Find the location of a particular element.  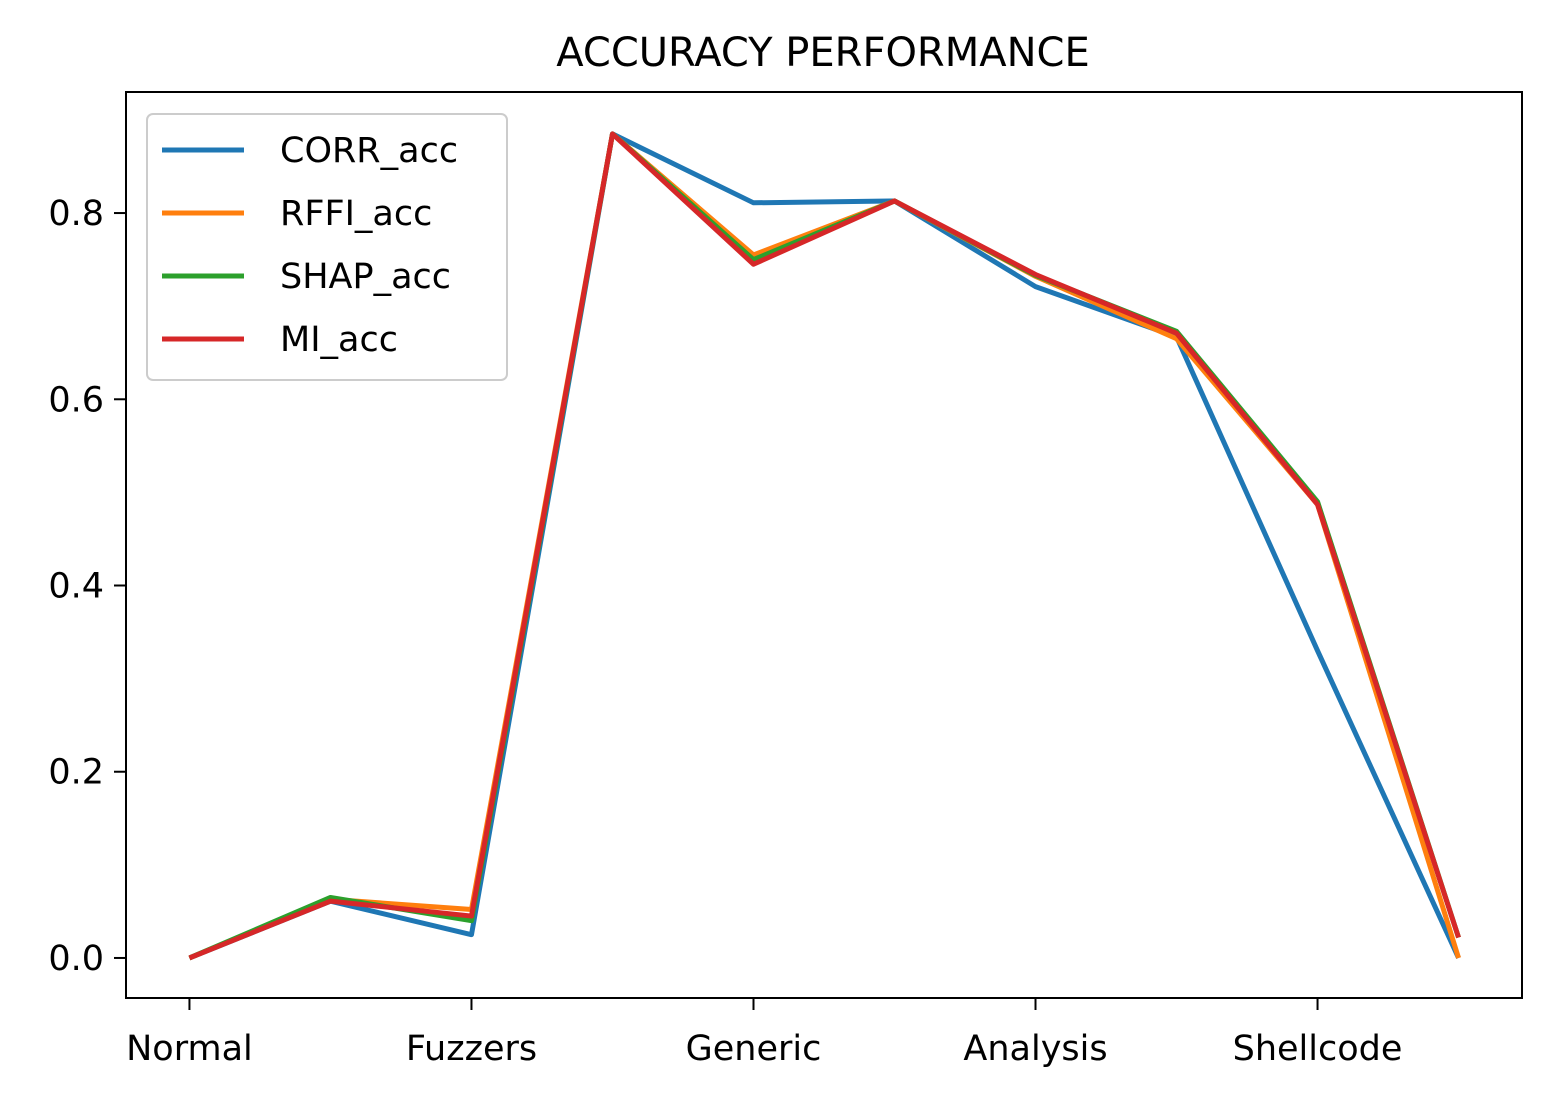

legend-box is located at coordinates (327, 247).